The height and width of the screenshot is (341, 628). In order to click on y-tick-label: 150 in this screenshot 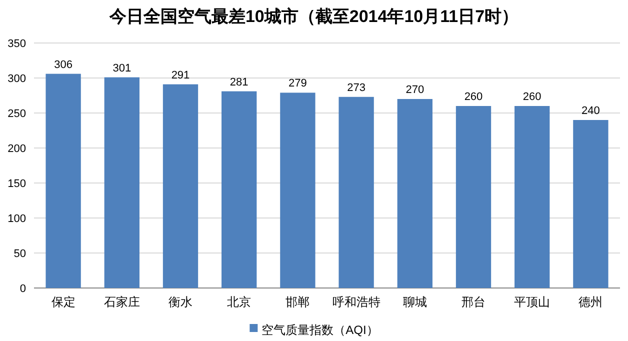, I will do `click(17, 184)`.